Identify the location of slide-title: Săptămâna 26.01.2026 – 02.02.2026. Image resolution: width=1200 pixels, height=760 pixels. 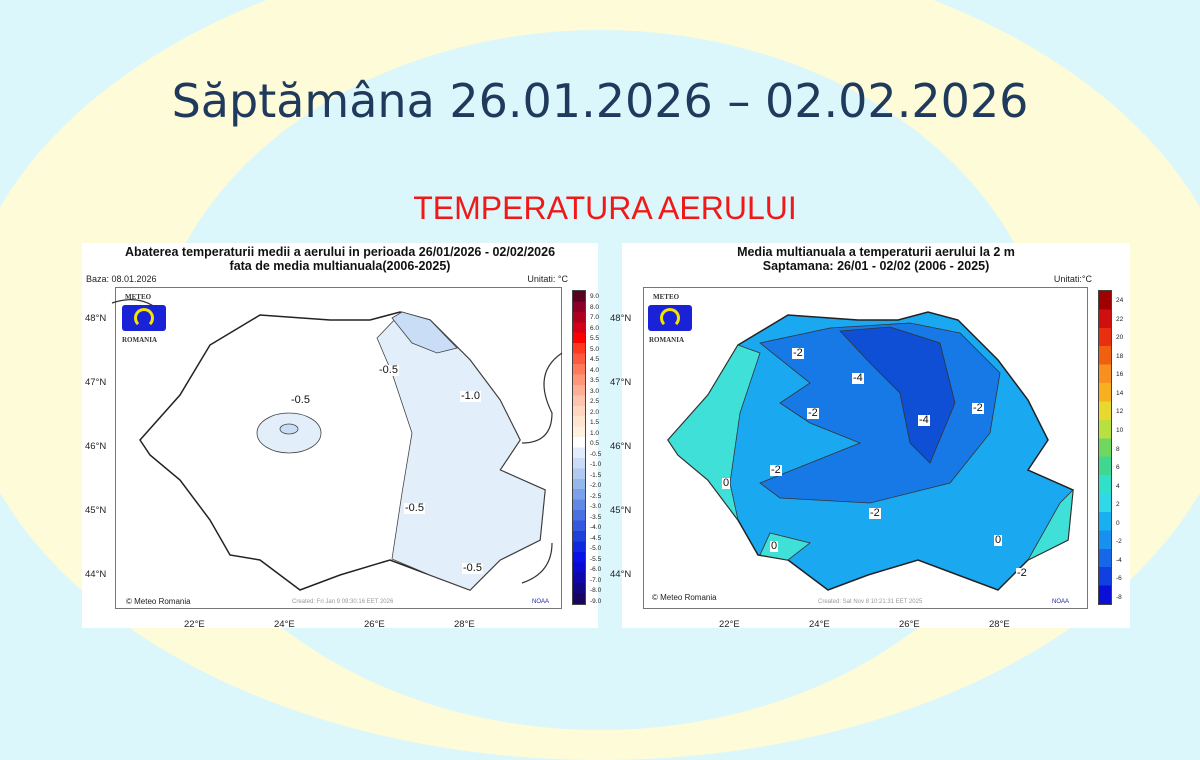
(600, 101).